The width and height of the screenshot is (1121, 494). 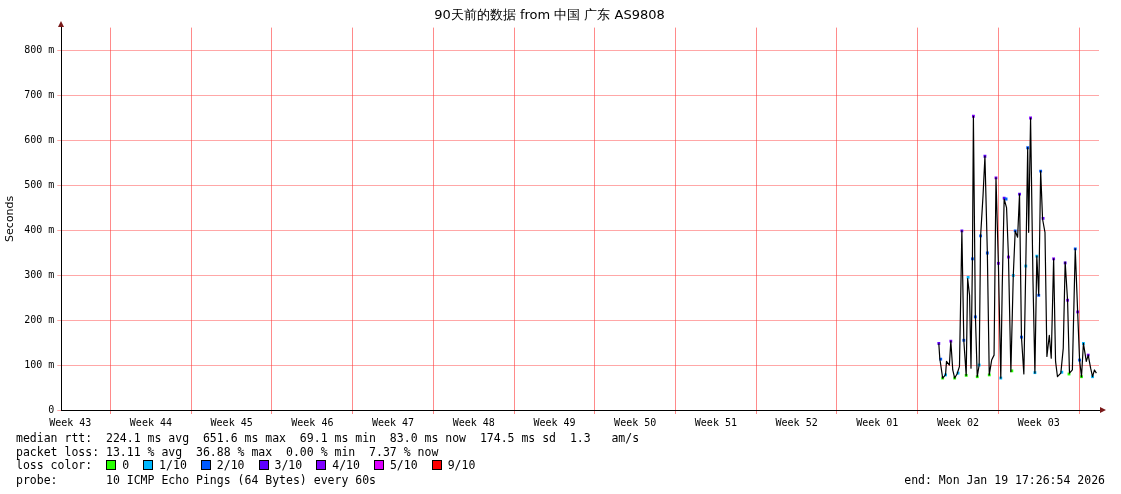 What do you see at coordinates (328, 438) in the screenshot?
I see `text: median rtt: 224.1 ms avg 651.6 ms max 69.1 ms min 83.0 ms now 174.5 ms sd 1.3 am/s` at bounding box center [328, 438].